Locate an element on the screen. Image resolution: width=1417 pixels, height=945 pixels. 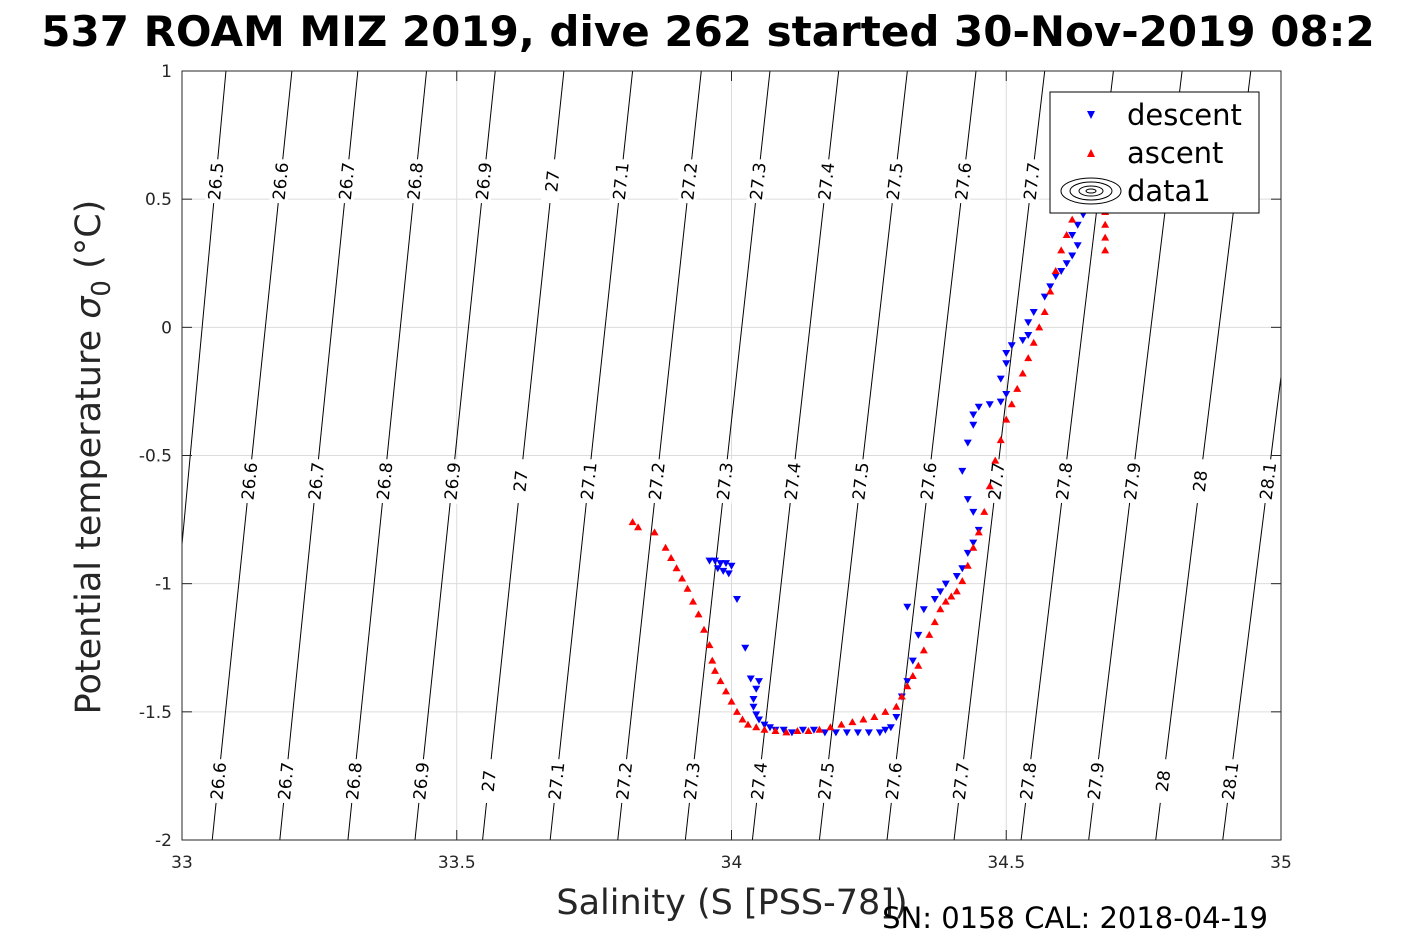
contour-label-middle: 27.7 is located at coordinates (997, 481).